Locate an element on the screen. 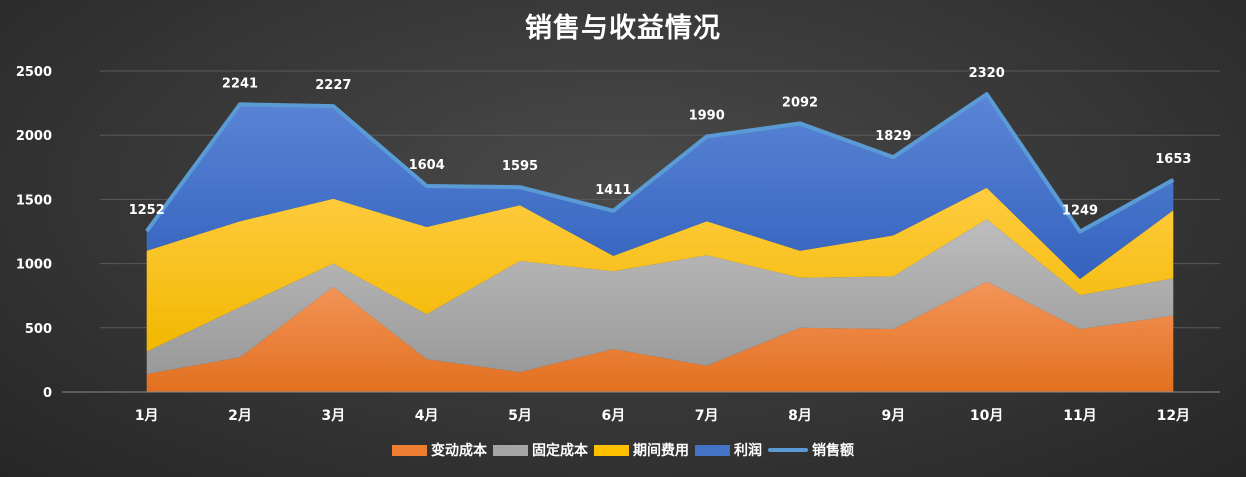 This screenshot has height=477, width=1246. data-label: 1829 is located at coordinates (893, 136).